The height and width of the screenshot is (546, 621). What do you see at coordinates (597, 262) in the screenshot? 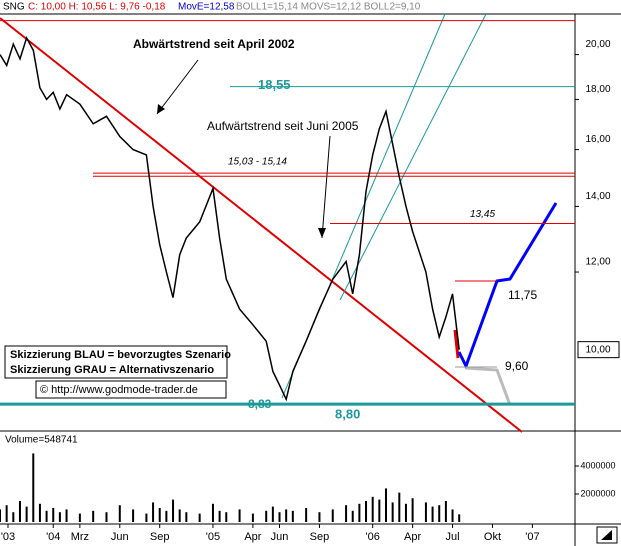
I see `y-tick-label: 12,00` at bounding box center [597, 262].